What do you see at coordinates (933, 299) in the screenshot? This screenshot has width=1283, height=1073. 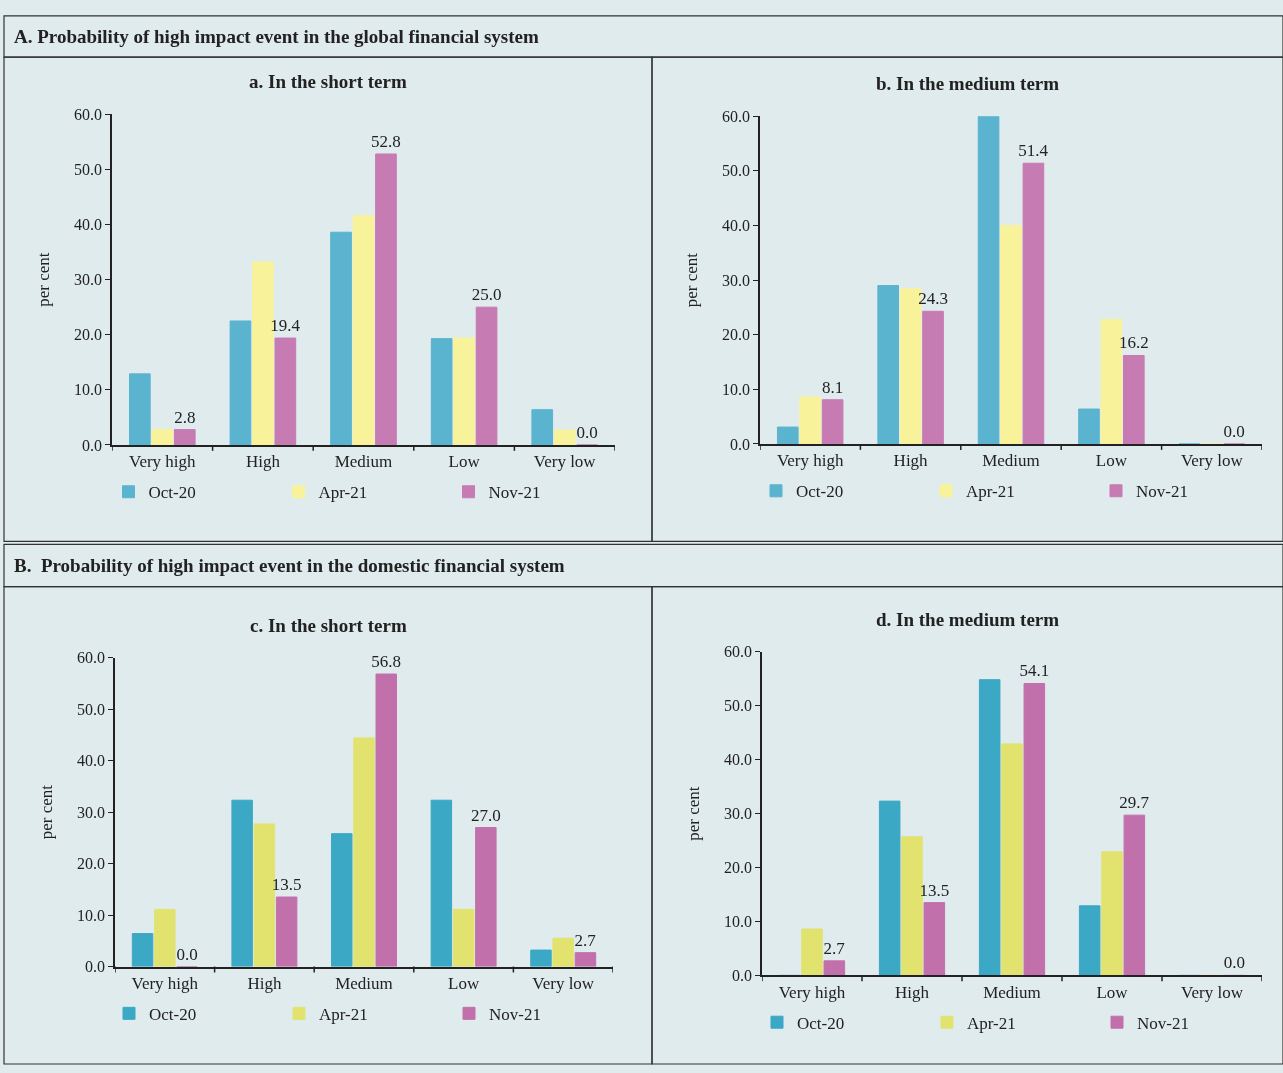 I see `data-label: 24.3` at bounding box center [933, 299].